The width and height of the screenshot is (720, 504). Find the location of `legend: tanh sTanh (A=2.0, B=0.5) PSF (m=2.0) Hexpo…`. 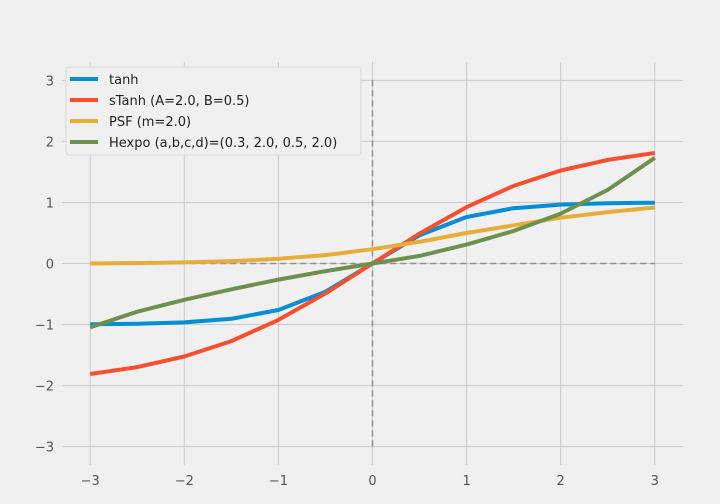

legend: tanh sTanh (A=2.0, B=0.5) PSF (m=2.0) Hexpo… is located at coordinates (213, 111).